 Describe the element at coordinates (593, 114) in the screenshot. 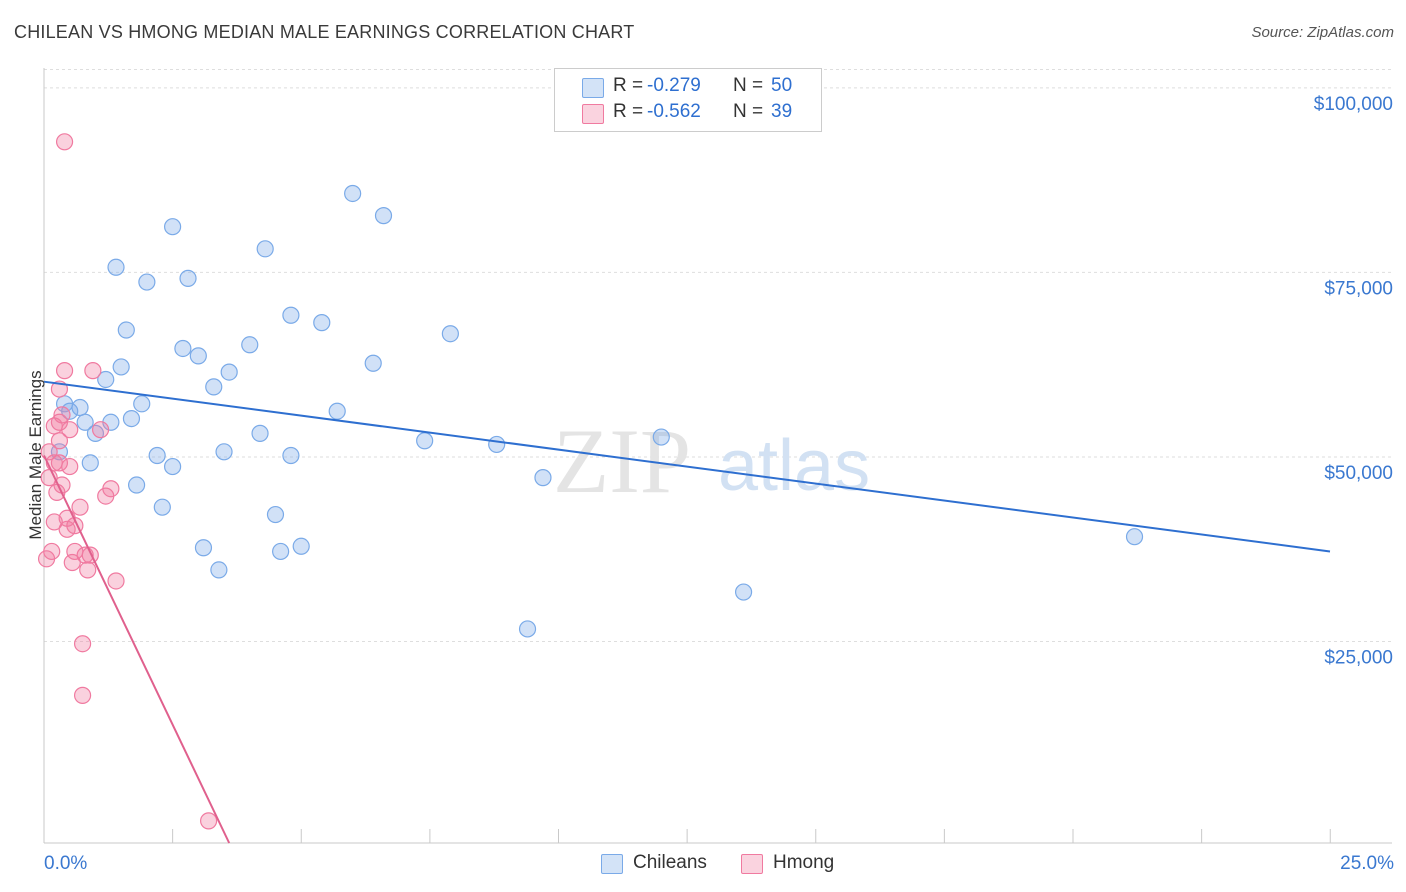

I see `hmong-swatch` at that location.